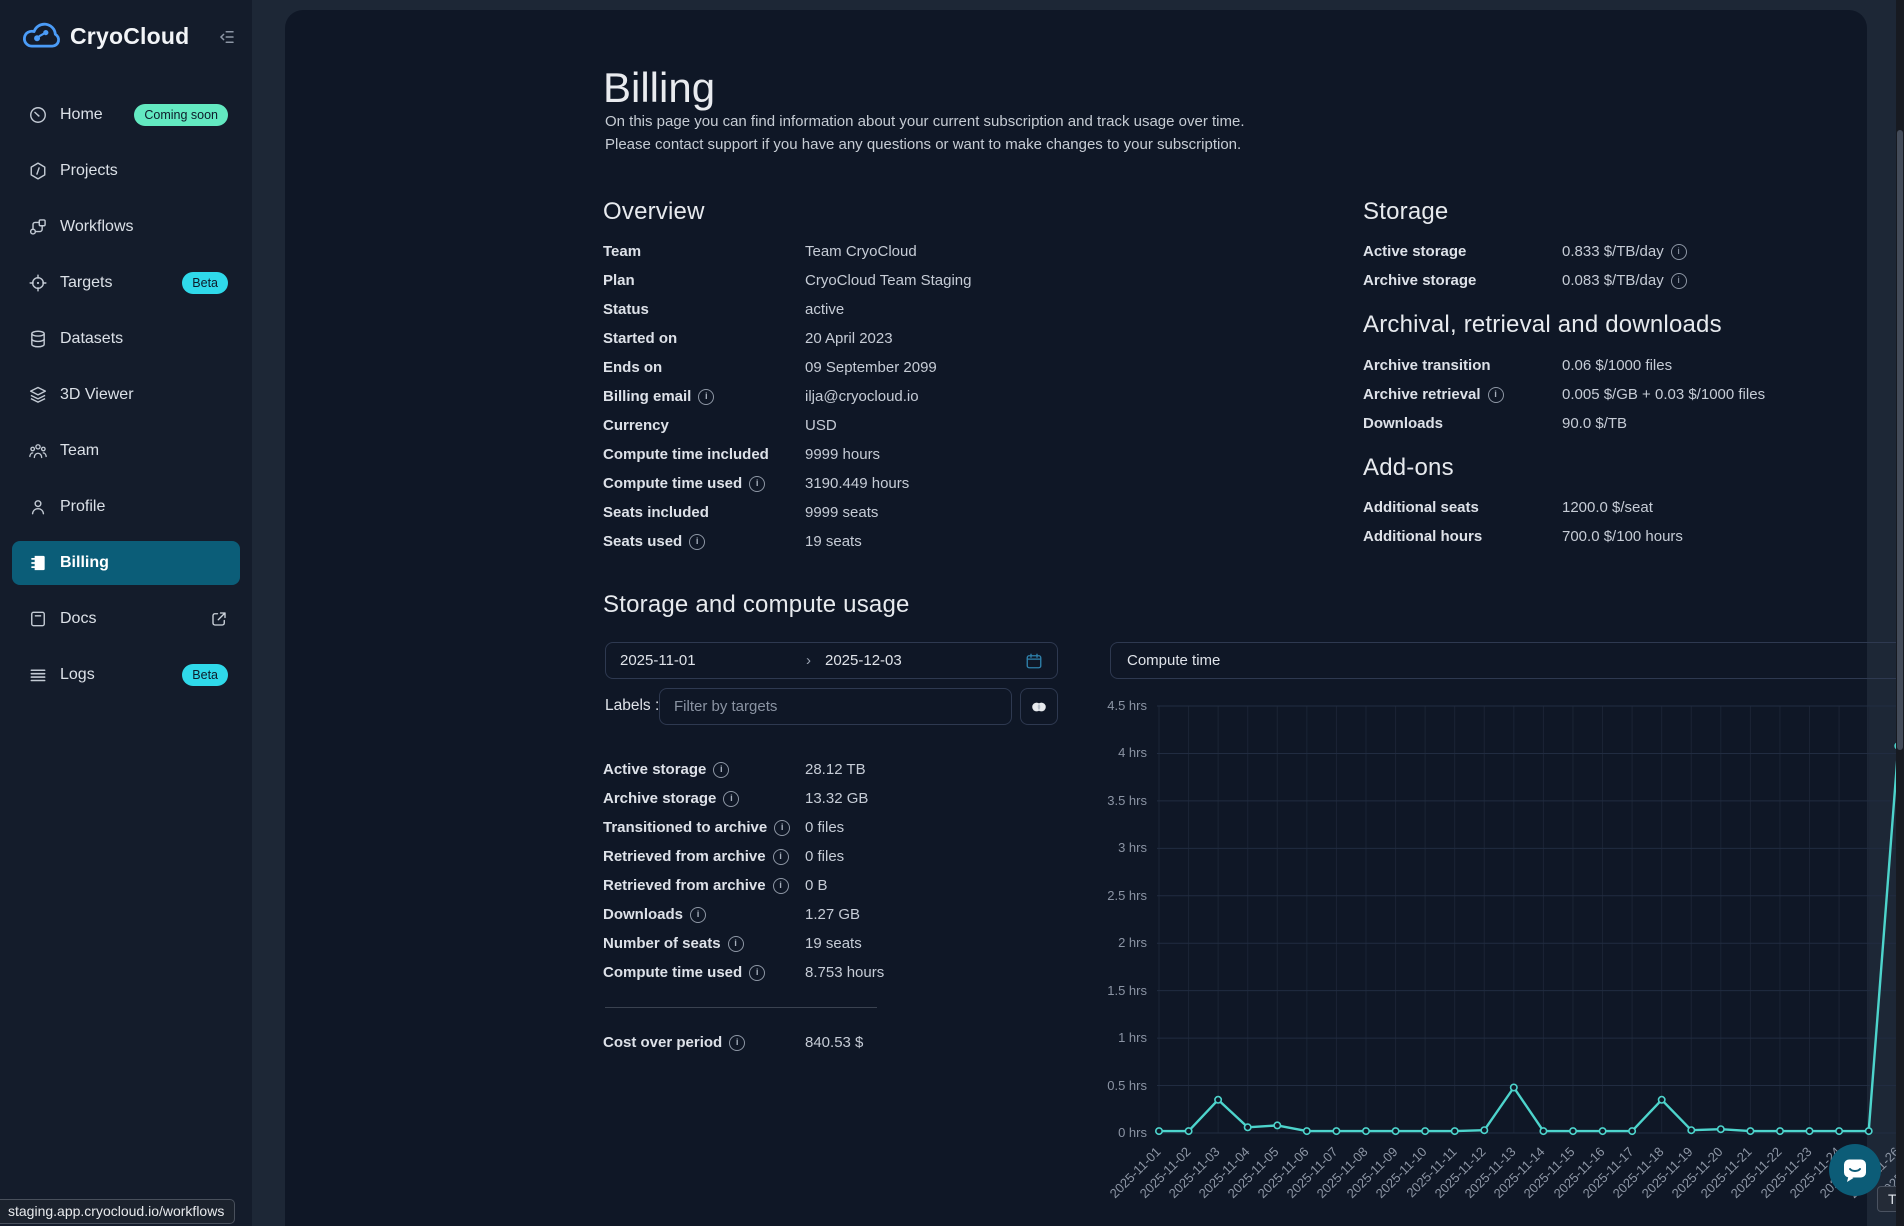 The height and width of the screenshot is (1226, 1904). Describe the element at coordinates (643, 541) in the screenshot. I see `row-label: Seats used` at that location.